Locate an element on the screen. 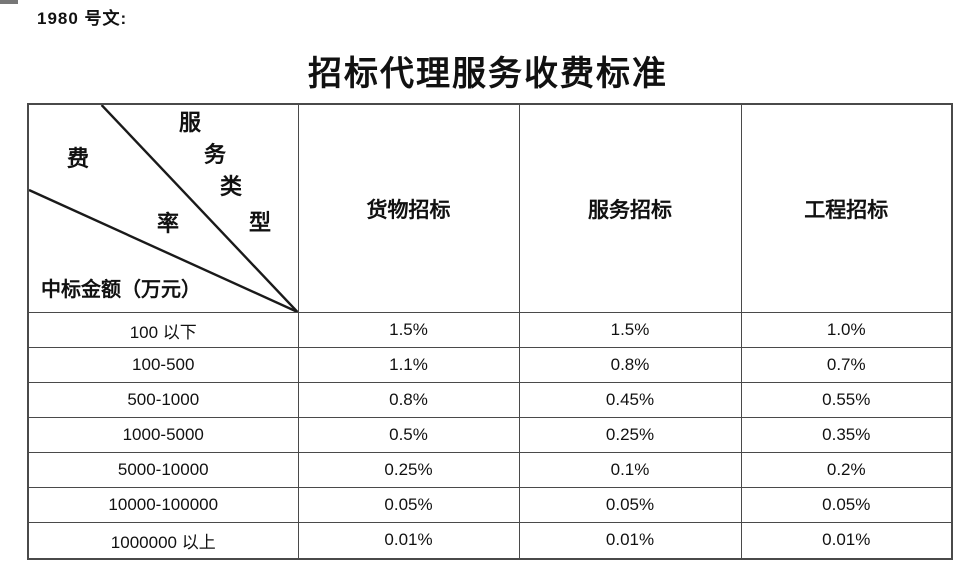 The image size is (976, 581). row-range-cell: 1000000 以上 is located at coordinates (163, 540).